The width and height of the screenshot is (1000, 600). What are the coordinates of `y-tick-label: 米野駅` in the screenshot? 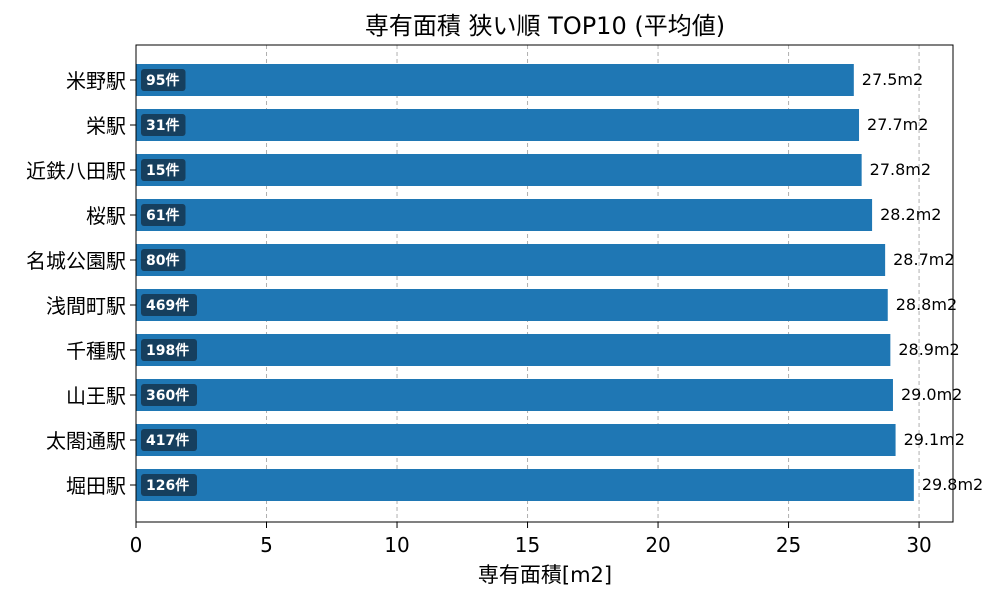 It's located at (96, 81).